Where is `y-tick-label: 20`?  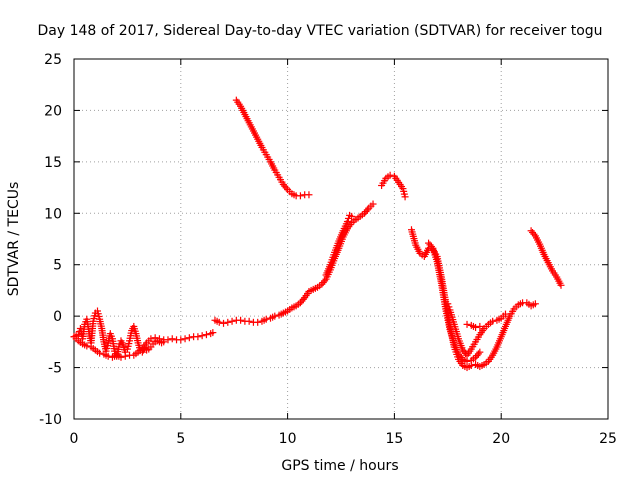 y-tick-label: 20 is located at coordinates (53, 111).